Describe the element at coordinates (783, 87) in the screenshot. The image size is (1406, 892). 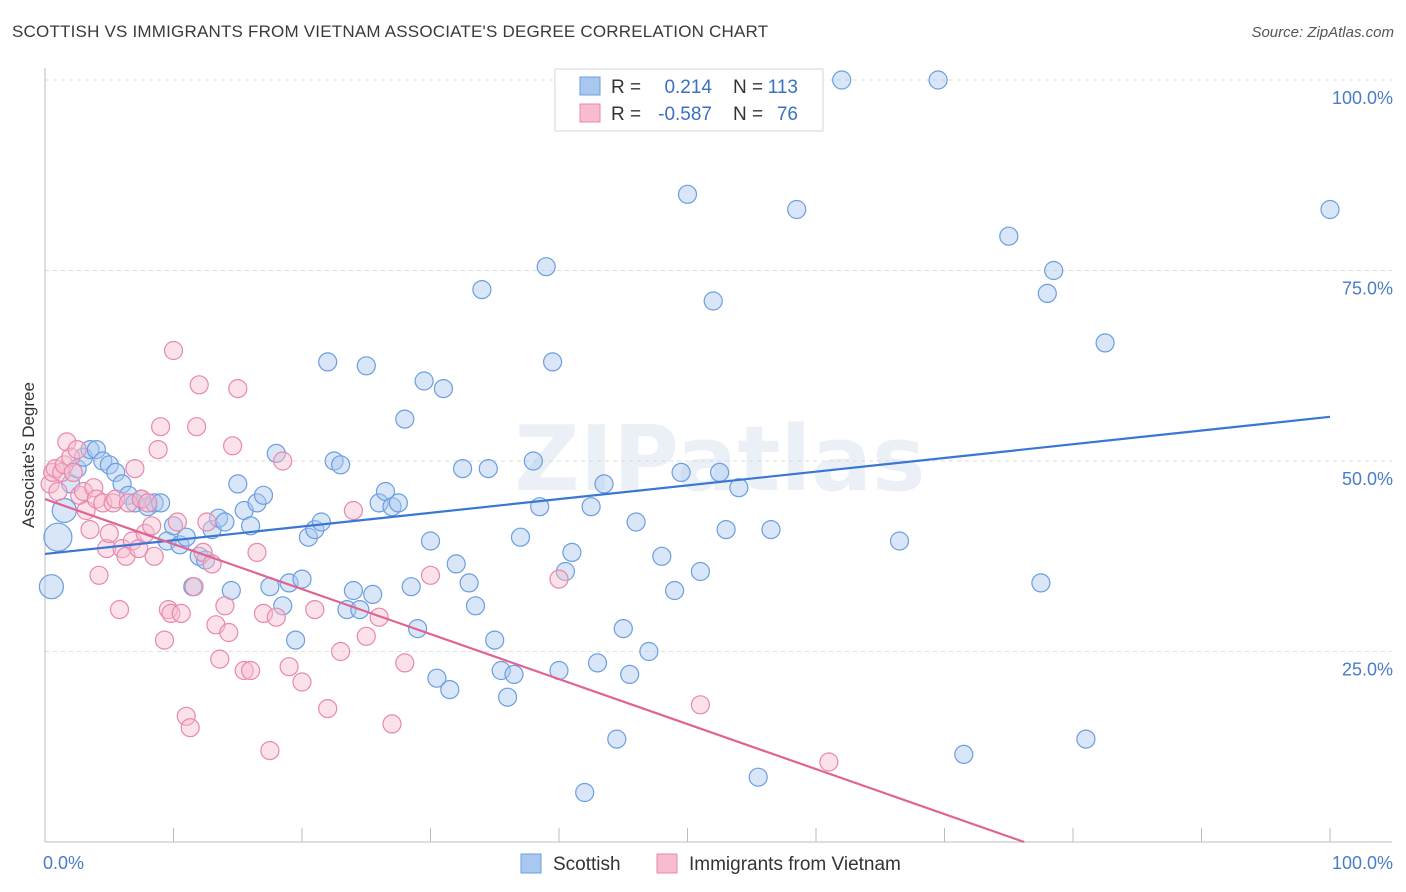
I see `legend-n-value-1: 113` at that location.